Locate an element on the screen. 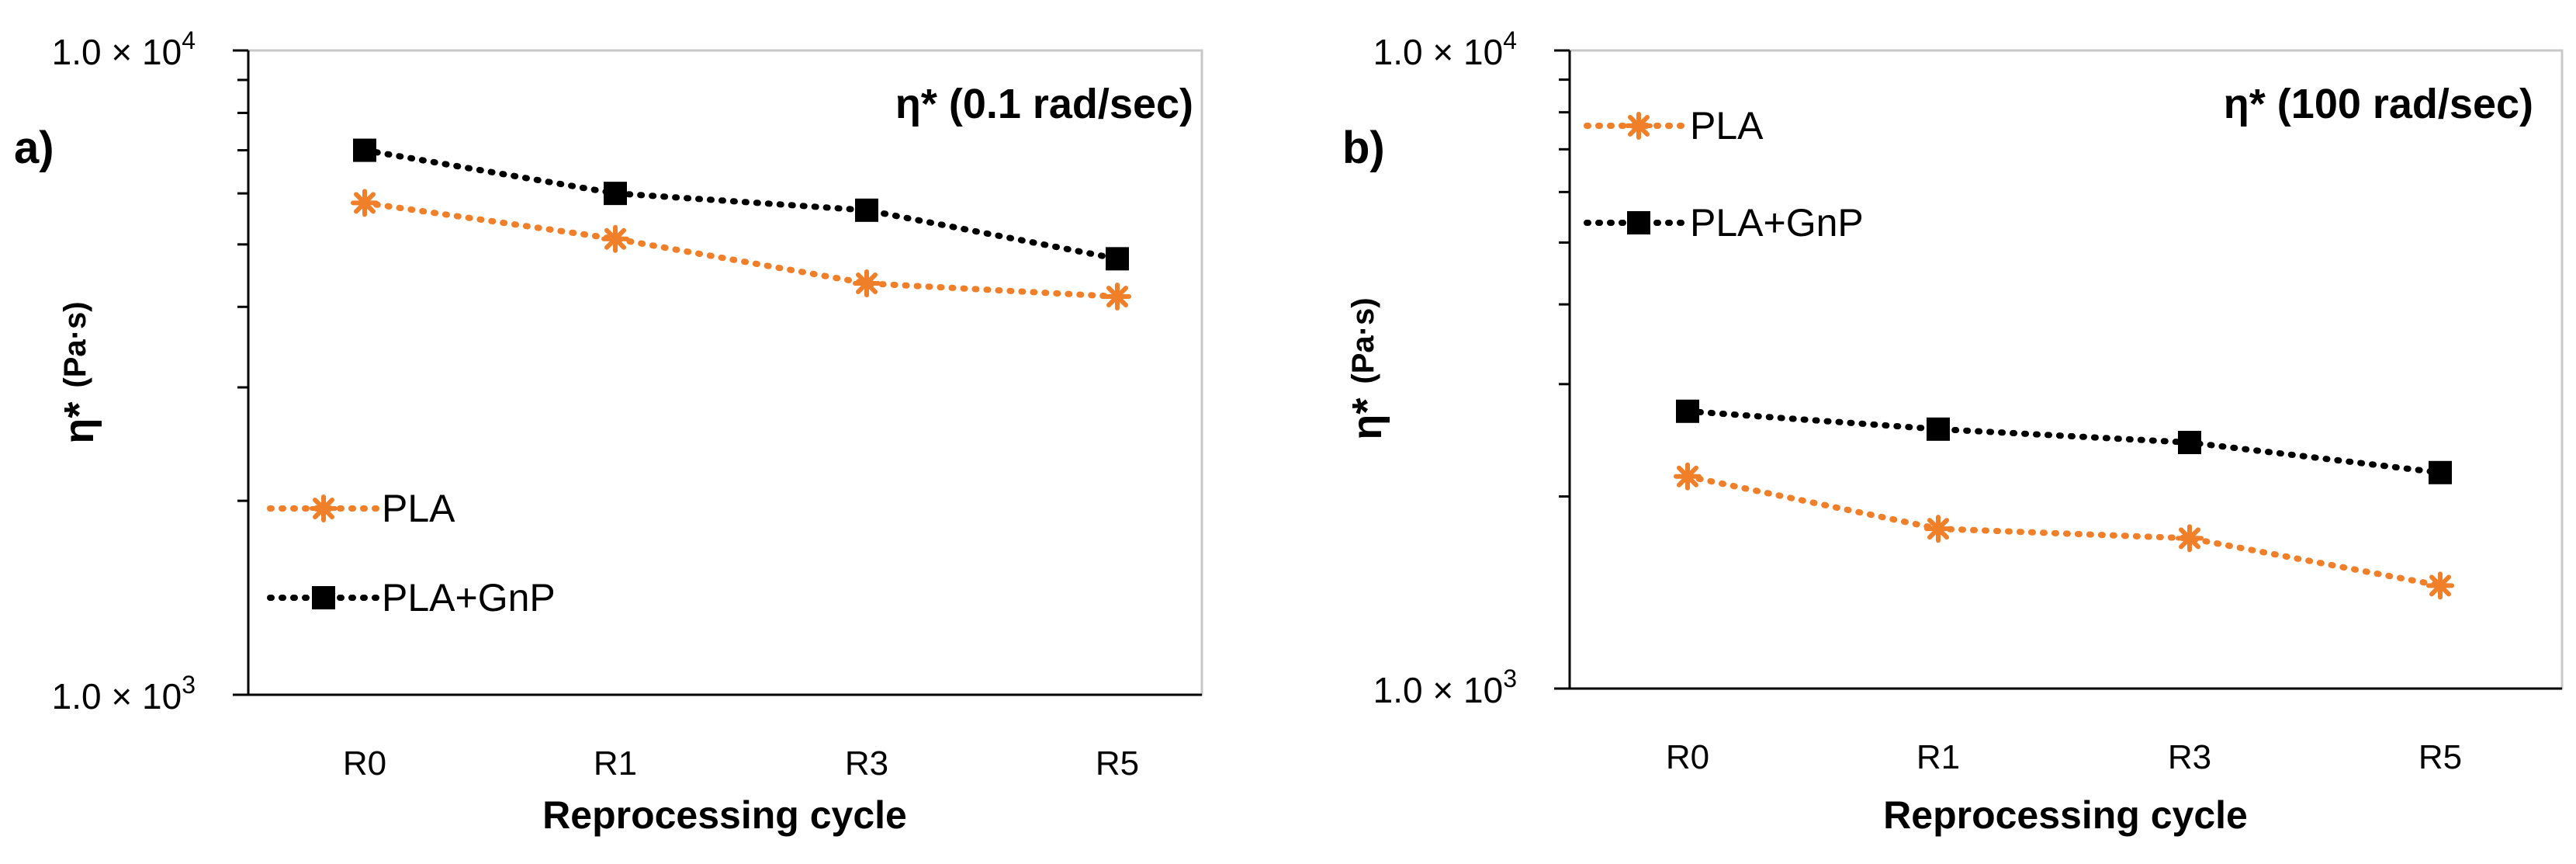 The height and width of the screenshot is (864, 2576). chart-title: η* (0.1 rad/sec) is located at coordinates (1044, 104).